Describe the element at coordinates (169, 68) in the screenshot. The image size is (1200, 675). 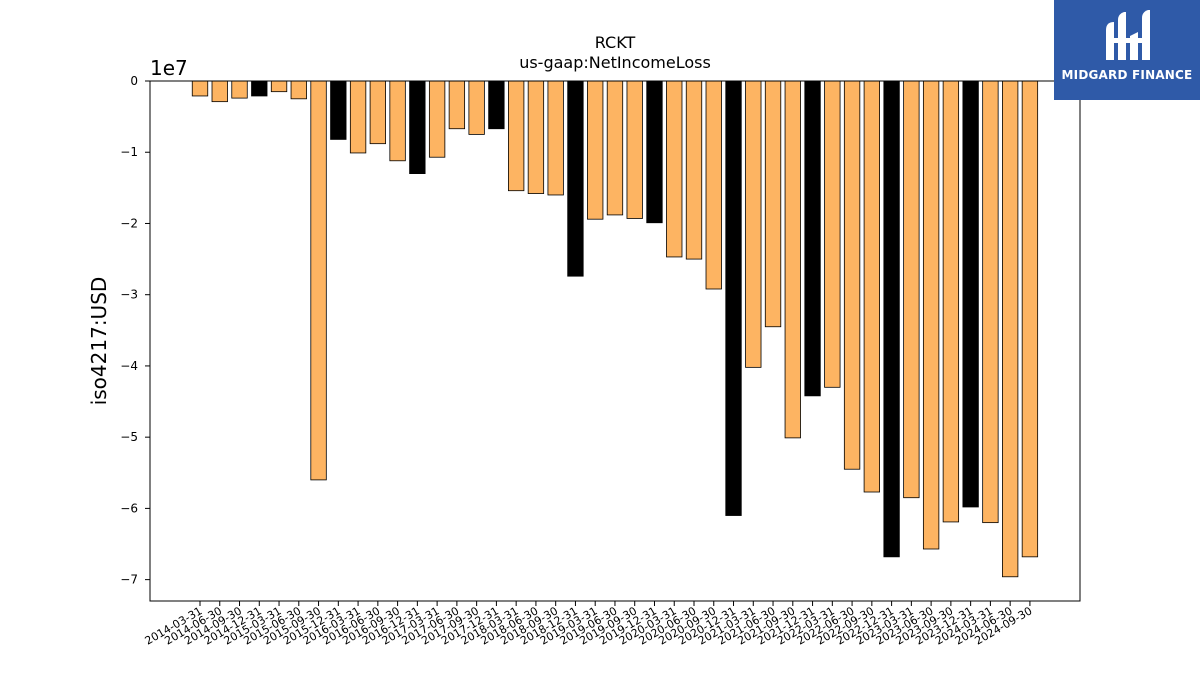
I see `y-scale-label: 1e7` at that location.